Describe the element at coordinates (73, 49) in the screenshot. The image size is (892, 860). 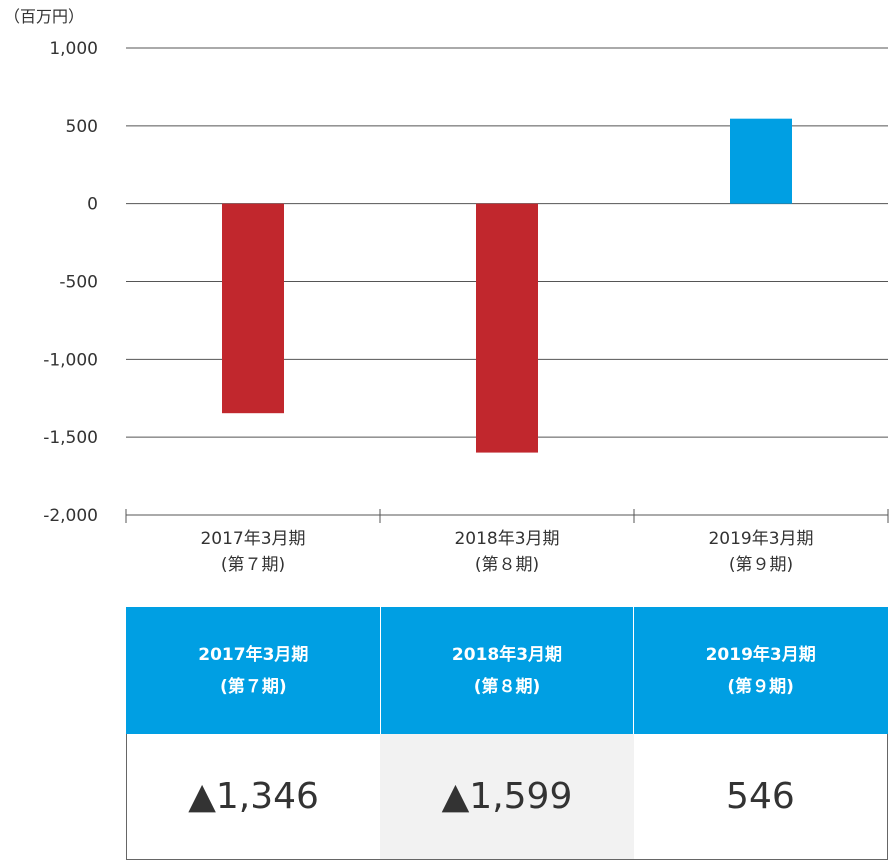
I see `y-tick-label: 1,000` at that location.